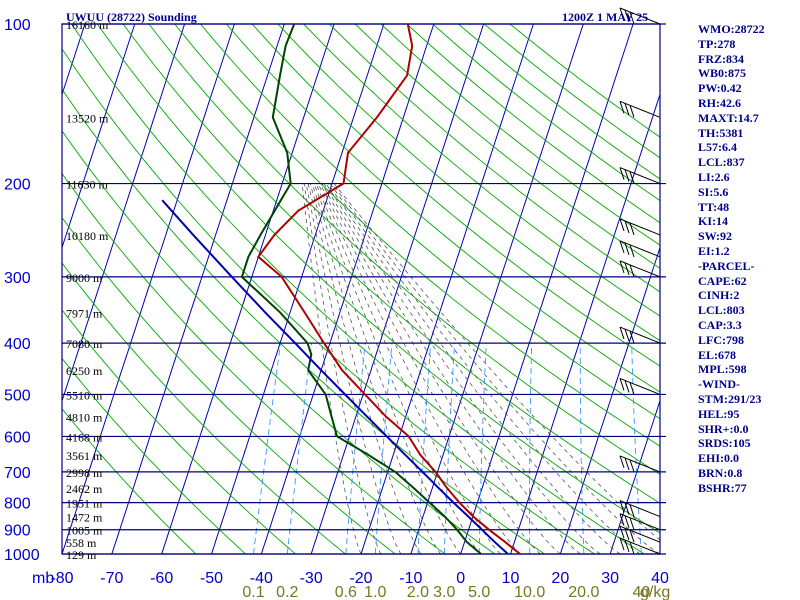 The height and width of the screenshot is (600, 800). I want to click on wind-barbs, so click(640, 281).